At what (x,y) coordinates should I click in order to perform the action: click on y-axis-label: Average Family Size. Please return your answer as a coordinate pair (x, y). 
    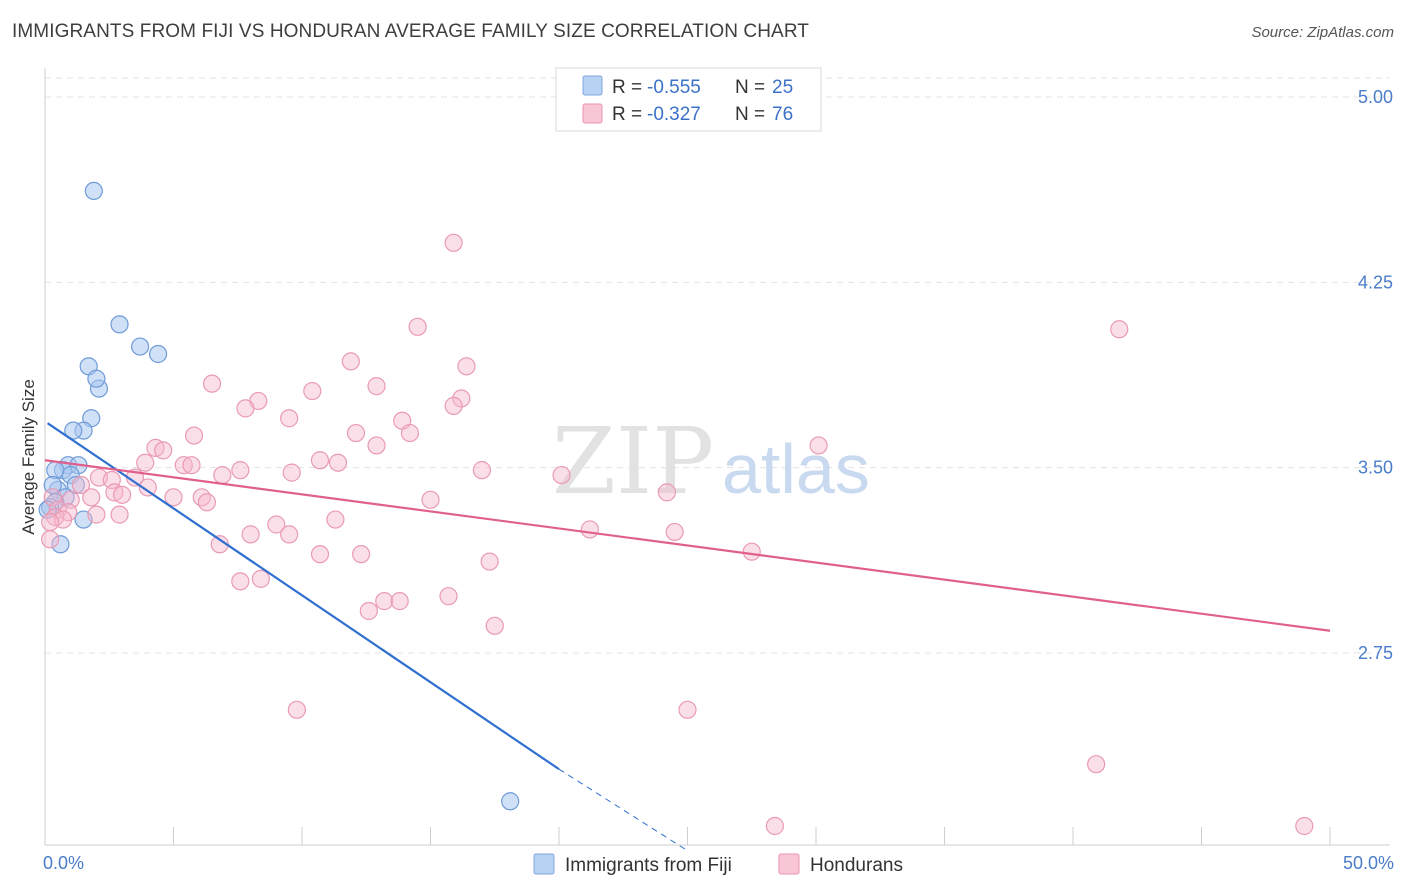
    Looking at the image, I should click on (28, 457).